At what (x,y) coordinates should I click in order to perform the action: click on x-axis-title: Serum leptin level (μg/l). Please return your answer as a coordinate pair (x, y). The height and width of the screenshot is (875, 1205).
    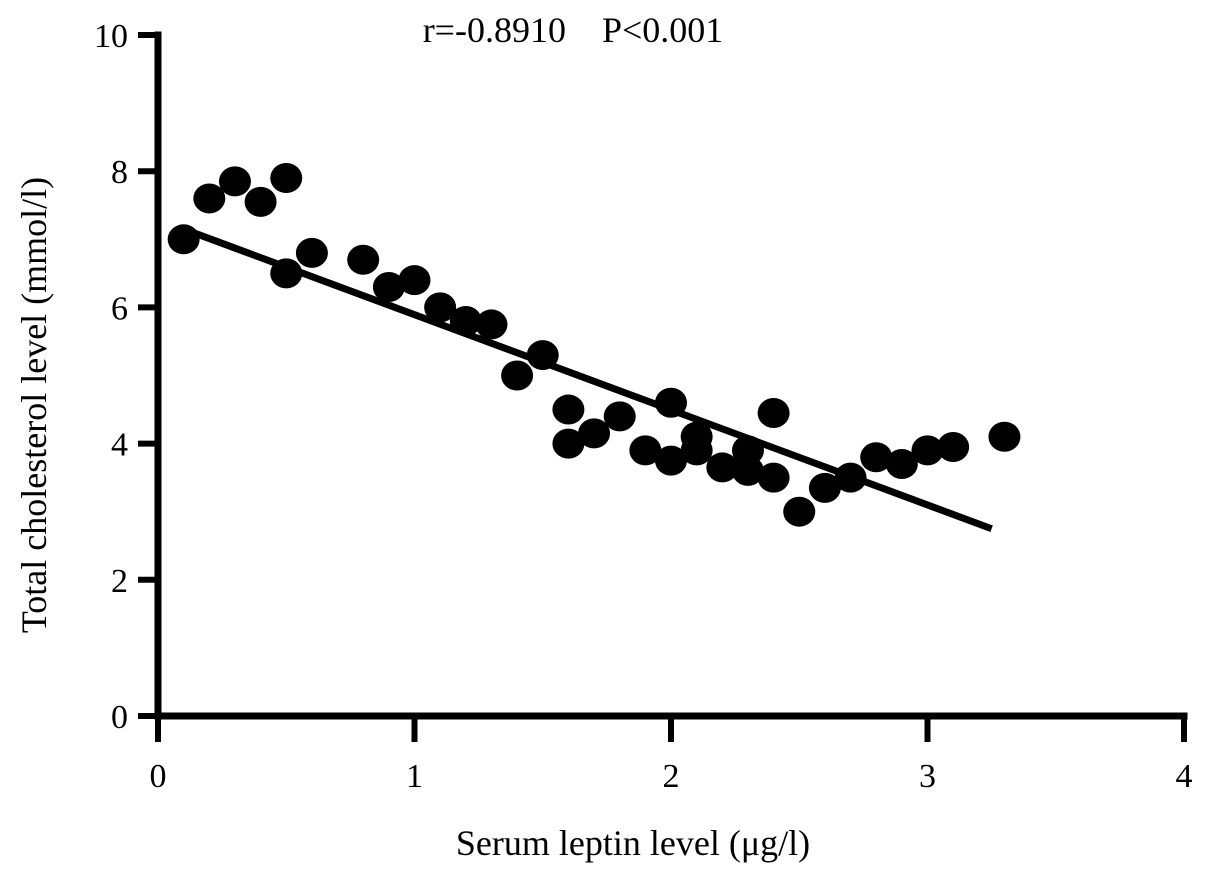
    Looking at the image, I should click on (633, 843).